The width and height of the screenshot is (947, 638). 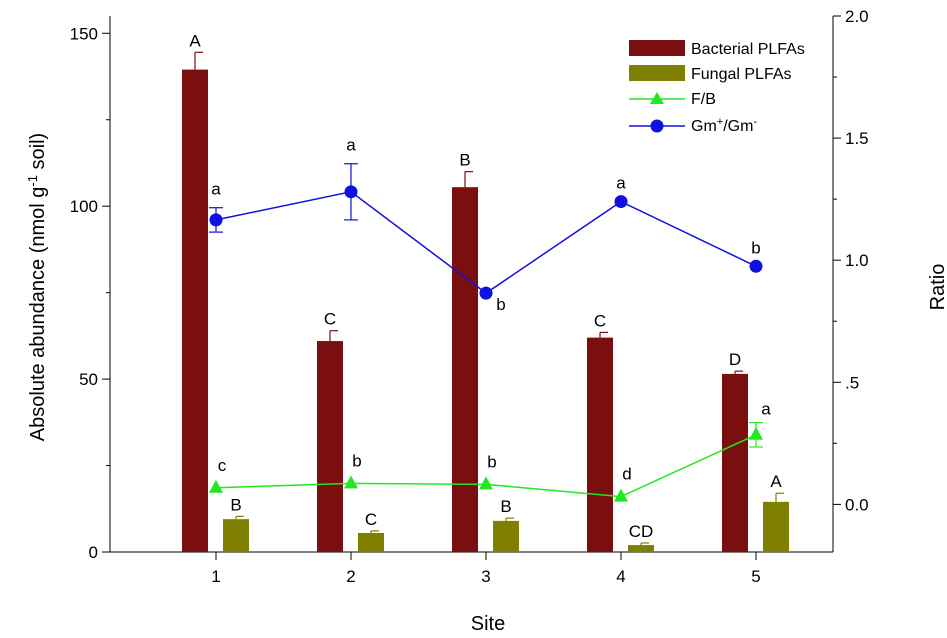 I want to click on legend-swatch-bacterial, so click(x=657, y=48).